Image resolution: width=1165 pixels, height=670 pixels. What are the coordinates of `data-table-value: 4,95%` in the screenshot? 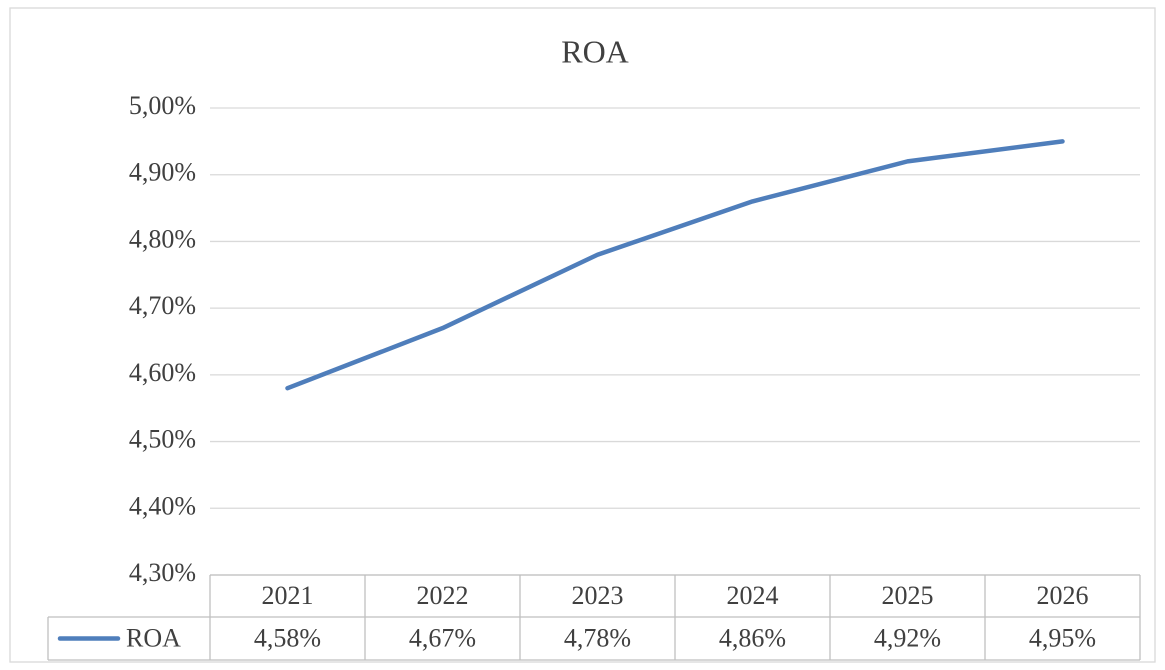 It's located at (1062, 637).